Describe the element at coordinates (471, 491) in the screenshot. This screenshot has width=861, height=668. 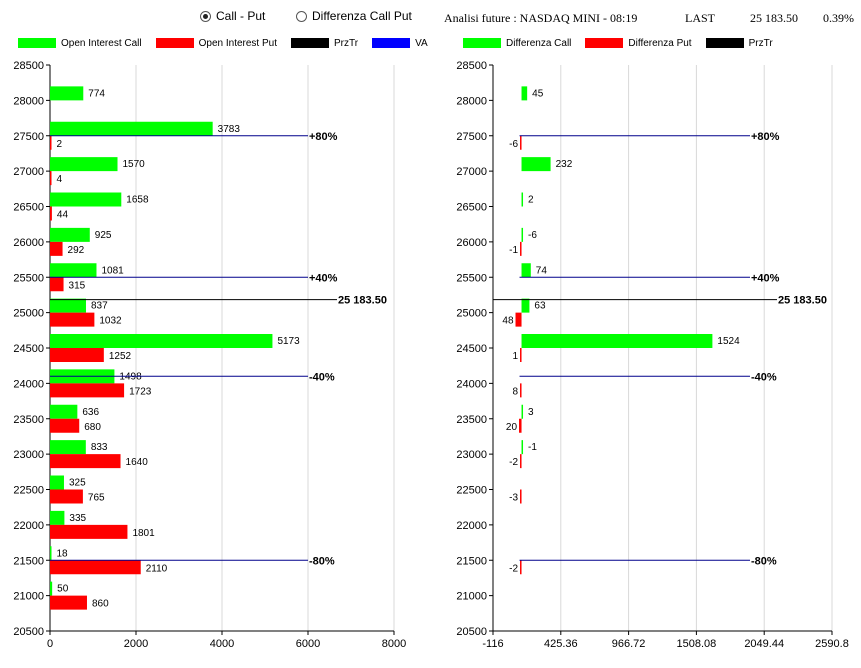
I see `right-y-tick-label: 22500` at that location.